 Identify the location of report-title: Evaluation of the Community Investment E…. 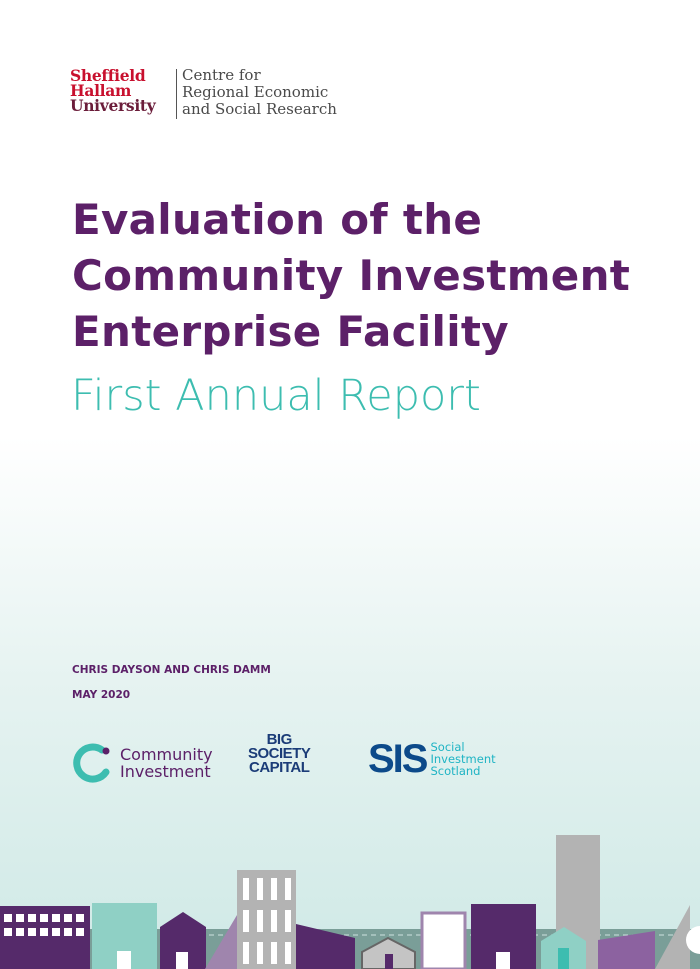
(351, 276).